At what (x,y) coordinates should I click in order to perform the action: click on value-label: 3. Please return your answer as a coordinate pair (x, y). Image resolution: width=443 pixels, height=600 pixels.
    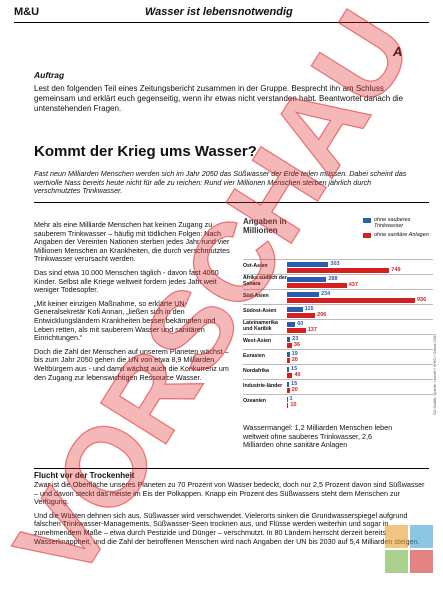
    Looking at the image, I should click on (291, 399).